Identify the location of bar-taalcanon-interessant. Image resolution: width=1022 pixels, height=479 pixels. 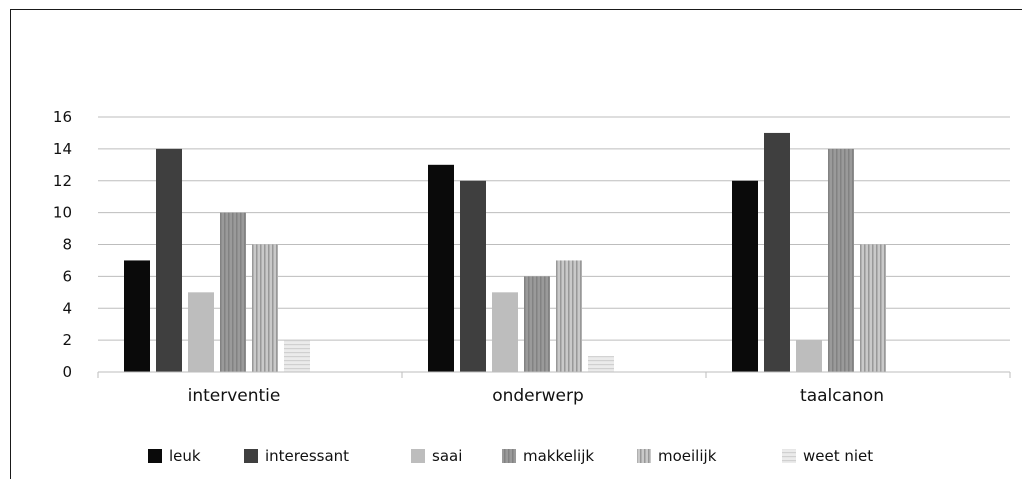
(777, 252).